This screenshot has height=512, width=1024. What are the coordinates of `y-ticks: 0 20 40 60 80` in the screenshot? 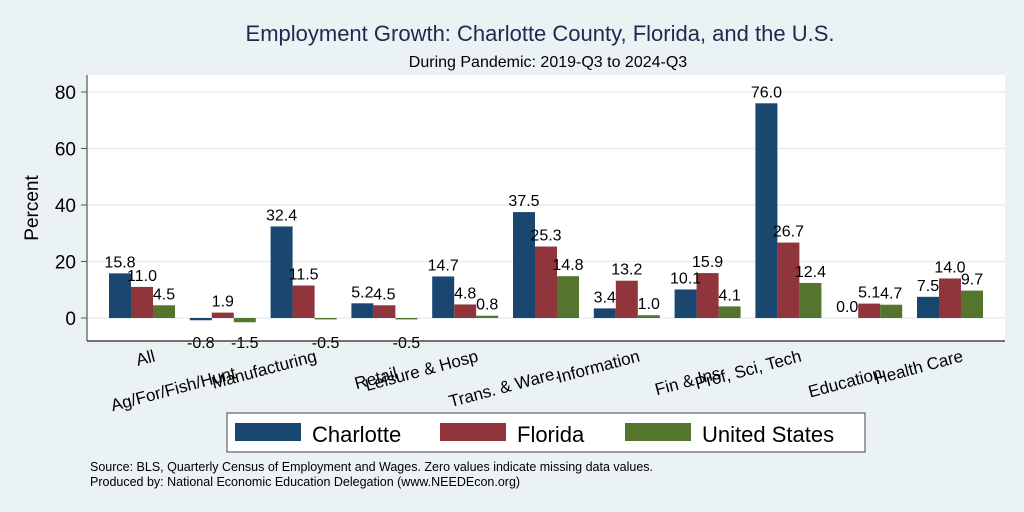 It's located at (71, 206).